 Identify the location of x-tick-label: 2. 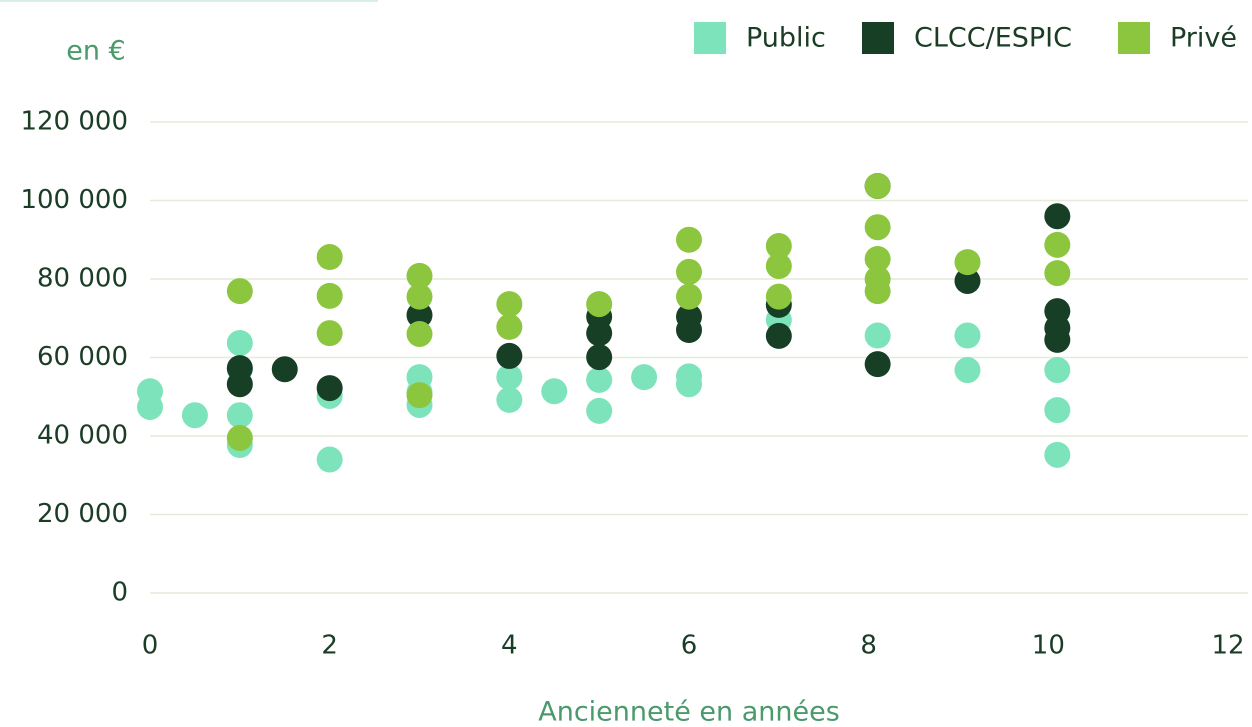
(329, 646).